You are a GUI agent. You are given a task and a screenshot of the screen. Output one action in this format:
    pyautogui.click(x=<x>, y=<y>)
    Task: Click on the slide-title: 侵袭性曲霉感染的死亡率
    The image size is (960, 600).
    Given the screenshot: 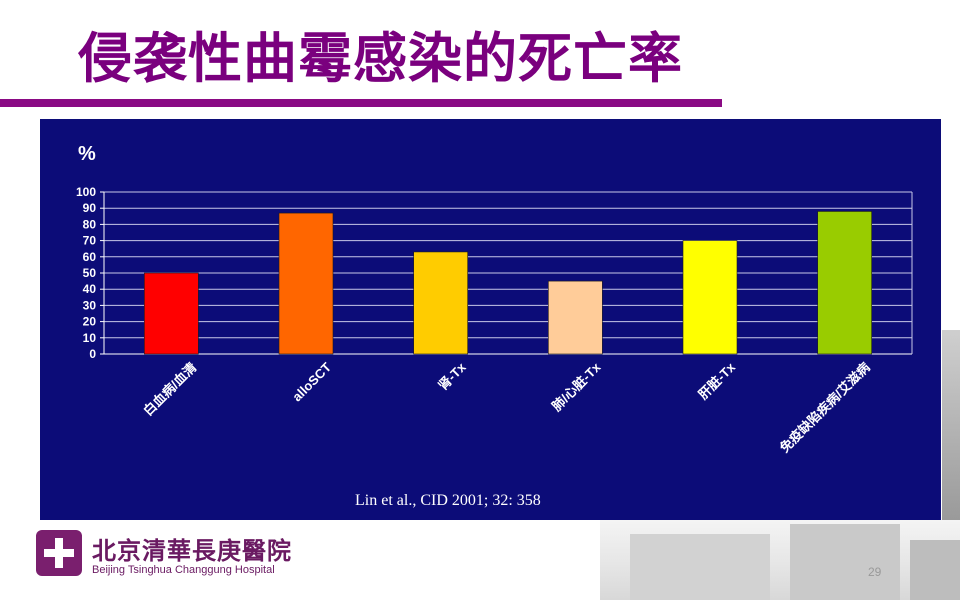 What is the action you would take?
    pyautogui.click(x=380, y=58)
    